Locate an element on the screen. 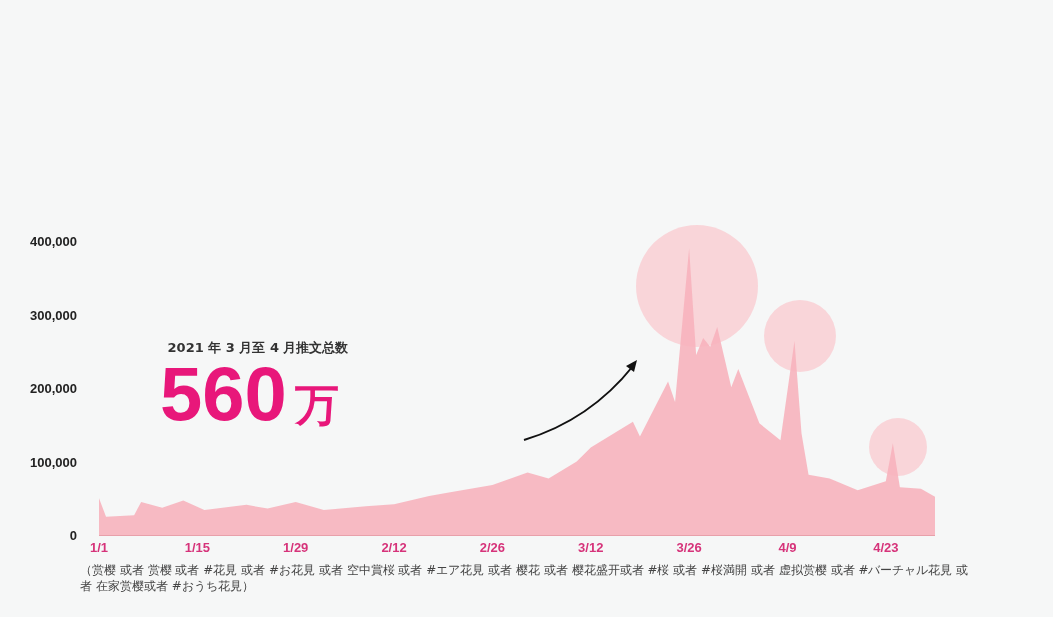 Image resolution: width=1053 pixels, height=617 pixels. y-tick-label: 300,000 is located at coordinates (53, 315).